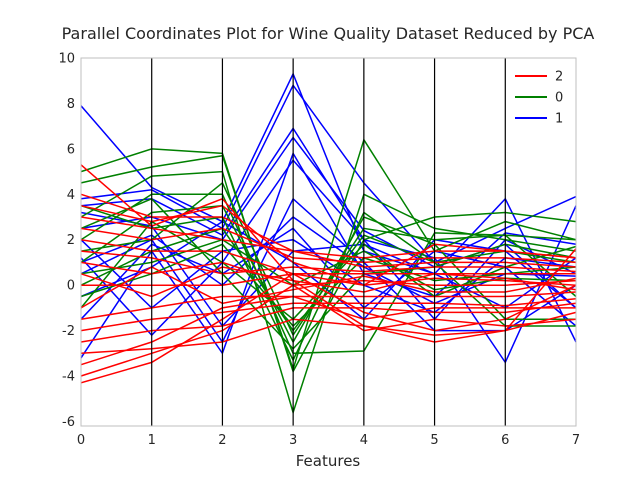 This screenshot has width=640, height=480. I want to click on x-tick-label: 3, so click(293, 440).